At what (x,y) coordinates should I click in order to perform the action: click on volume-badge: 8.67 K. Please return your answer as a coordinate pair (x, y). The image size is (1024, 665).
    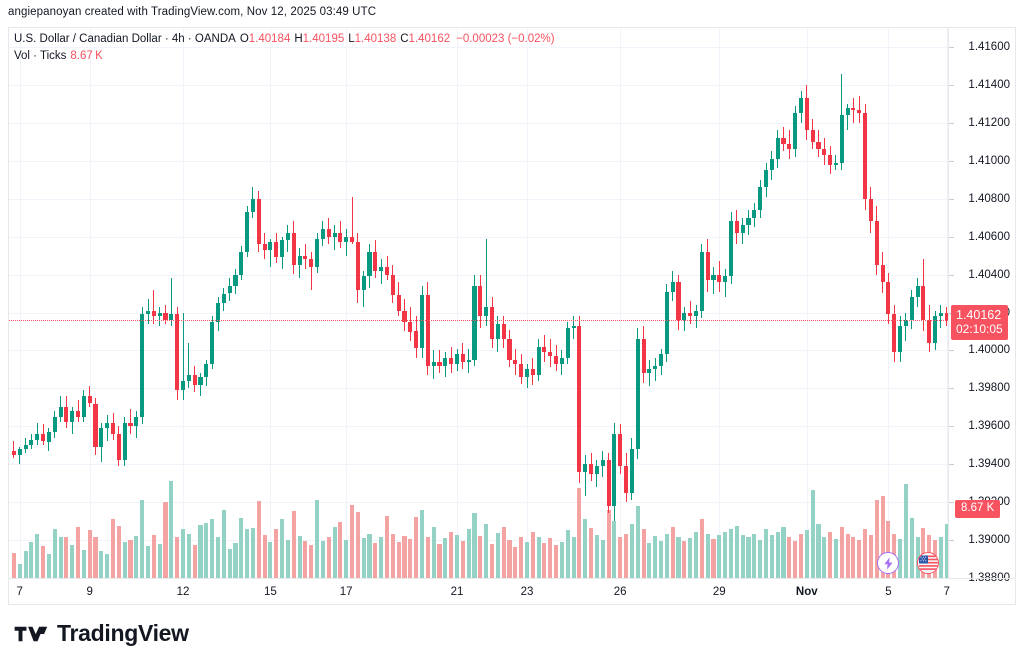
    Looking at the image, I should click on (978, 509).